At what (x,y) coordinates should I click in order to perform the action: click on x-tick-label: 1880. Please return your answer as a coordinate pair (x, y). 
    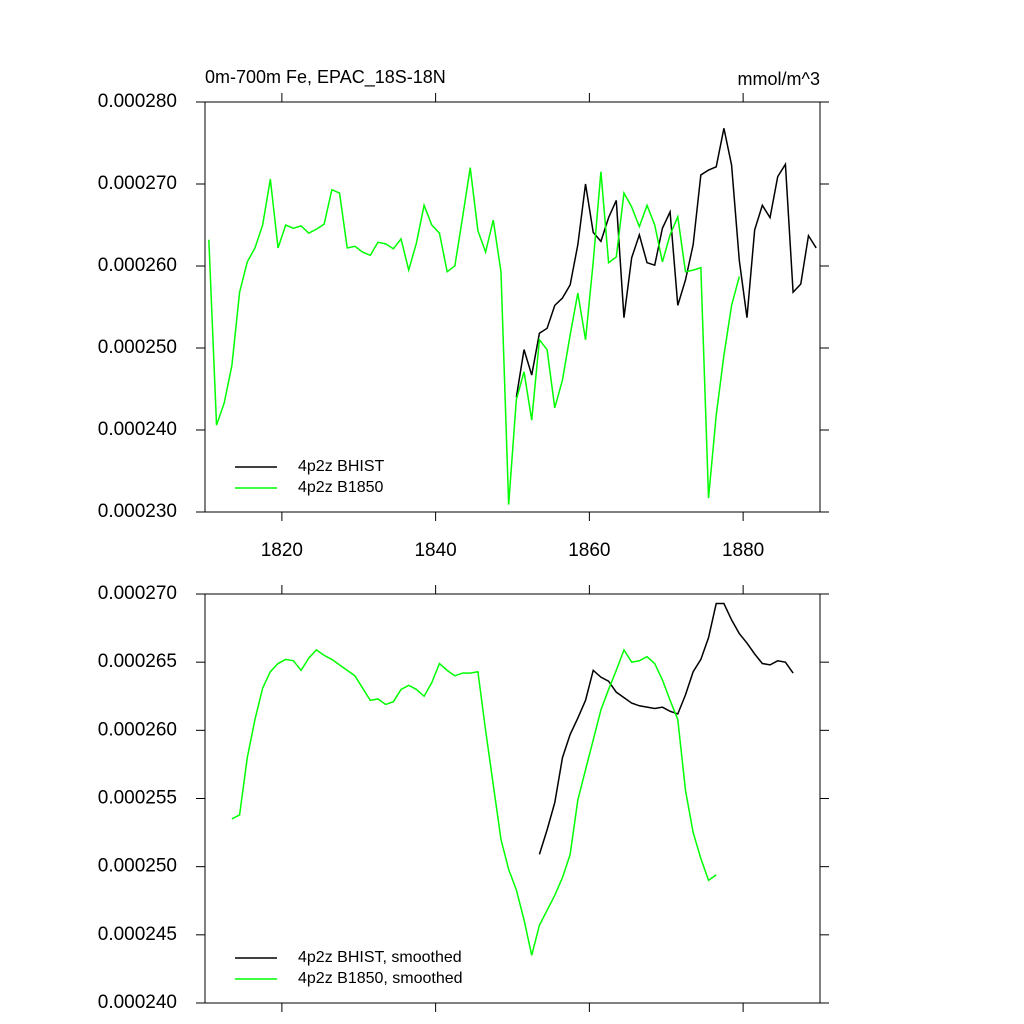
    Looking at the image, I should click on (743, 550).